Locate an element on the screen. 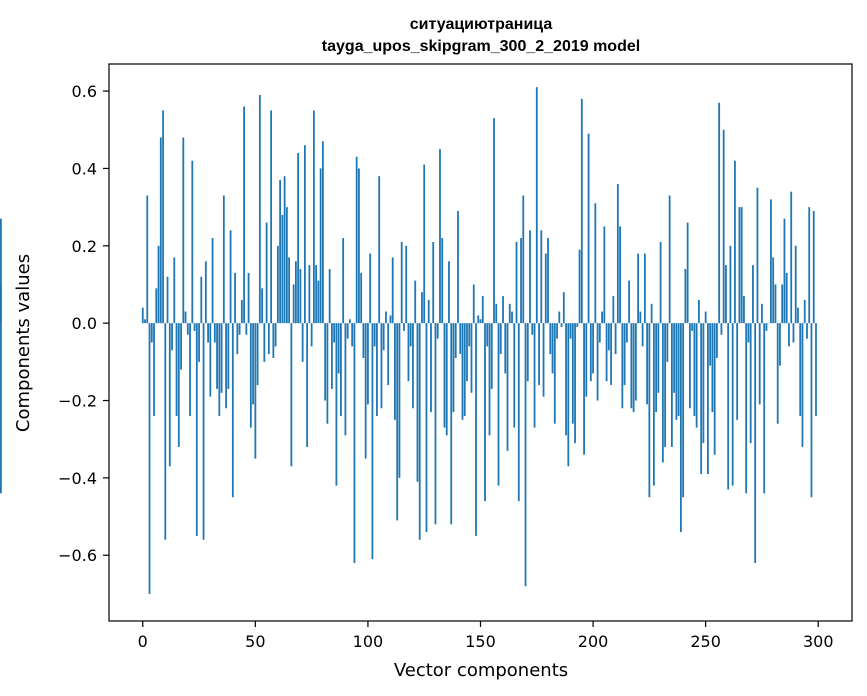  y-tick-label: −0.4 is located at coordinates (77, 478).